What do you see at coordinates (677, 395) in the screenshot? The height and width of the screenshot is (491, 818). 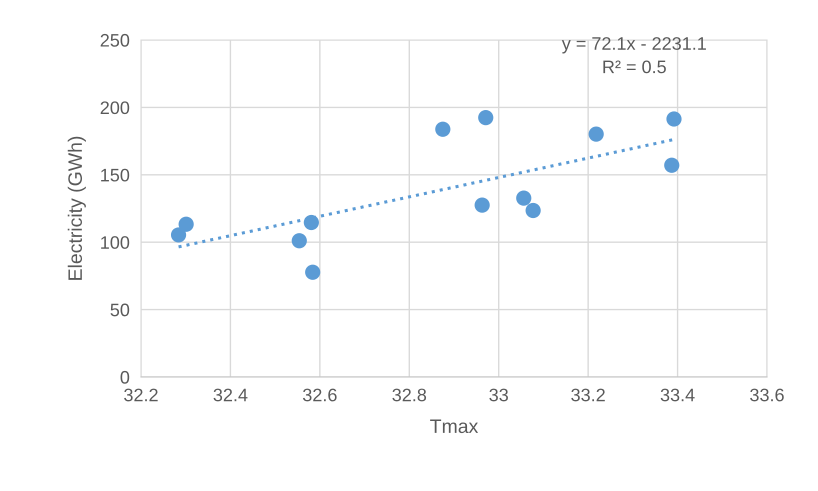 I see `x-tick-label: 33.4` at bounding box center [677, 395].